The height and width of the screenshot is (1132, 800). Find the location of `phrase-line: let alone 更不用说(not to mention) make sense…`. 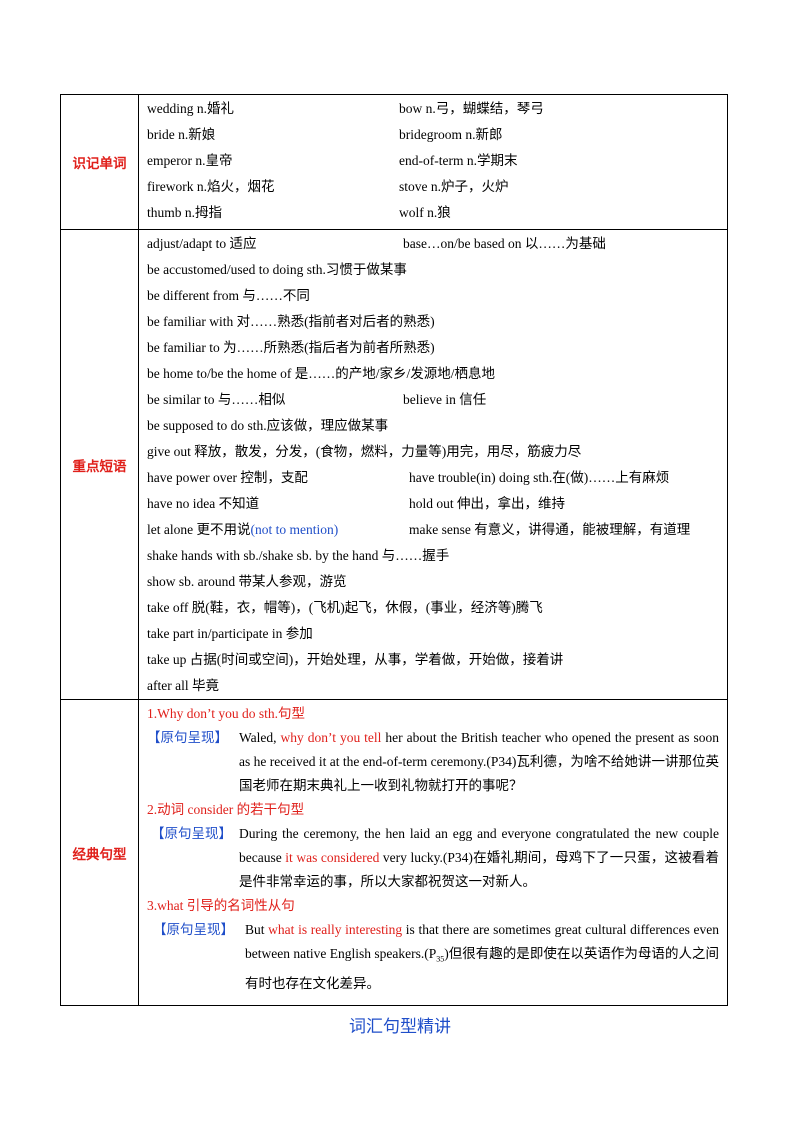

phrase-line: let alone 更不用说(not to mention) make sense… is located at coordinates (433, 530).